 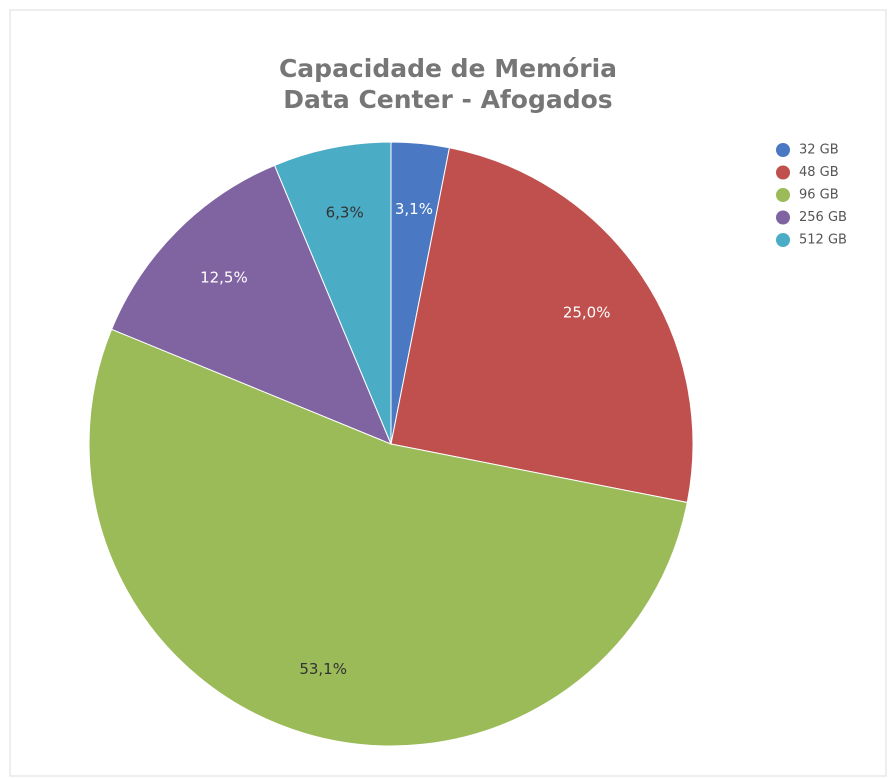 I want to click on slice-label: 53,1%, so click(x=323, y=669).